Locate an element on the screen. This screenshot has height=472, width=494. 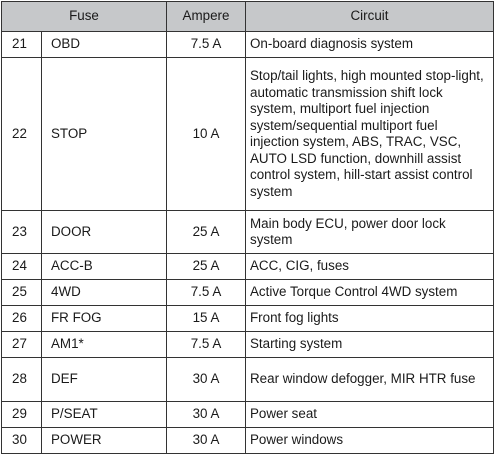
fuse-ampere: 15 A is located at coordinates (206, 318).